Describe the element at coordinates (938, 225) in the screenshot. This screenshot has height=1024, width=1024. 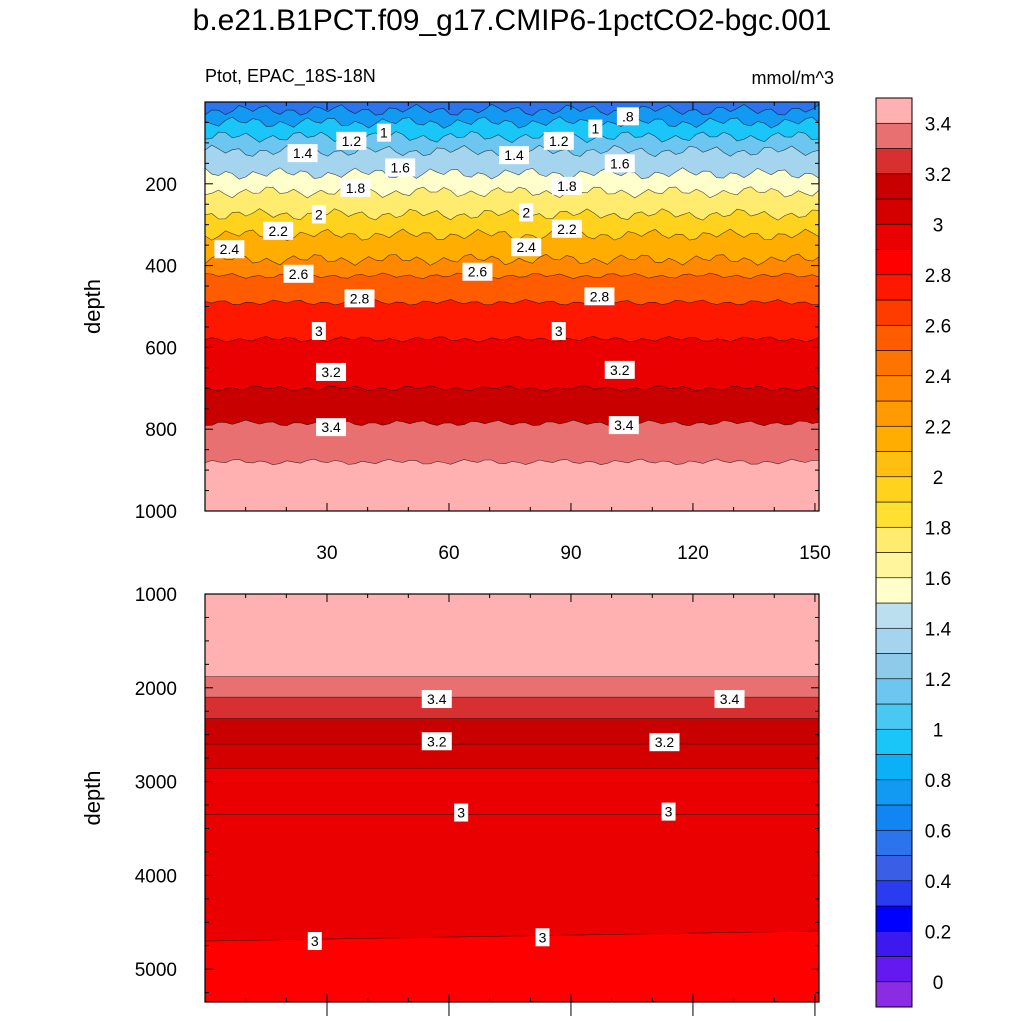
I see `colorbar-label: 3` at that location.